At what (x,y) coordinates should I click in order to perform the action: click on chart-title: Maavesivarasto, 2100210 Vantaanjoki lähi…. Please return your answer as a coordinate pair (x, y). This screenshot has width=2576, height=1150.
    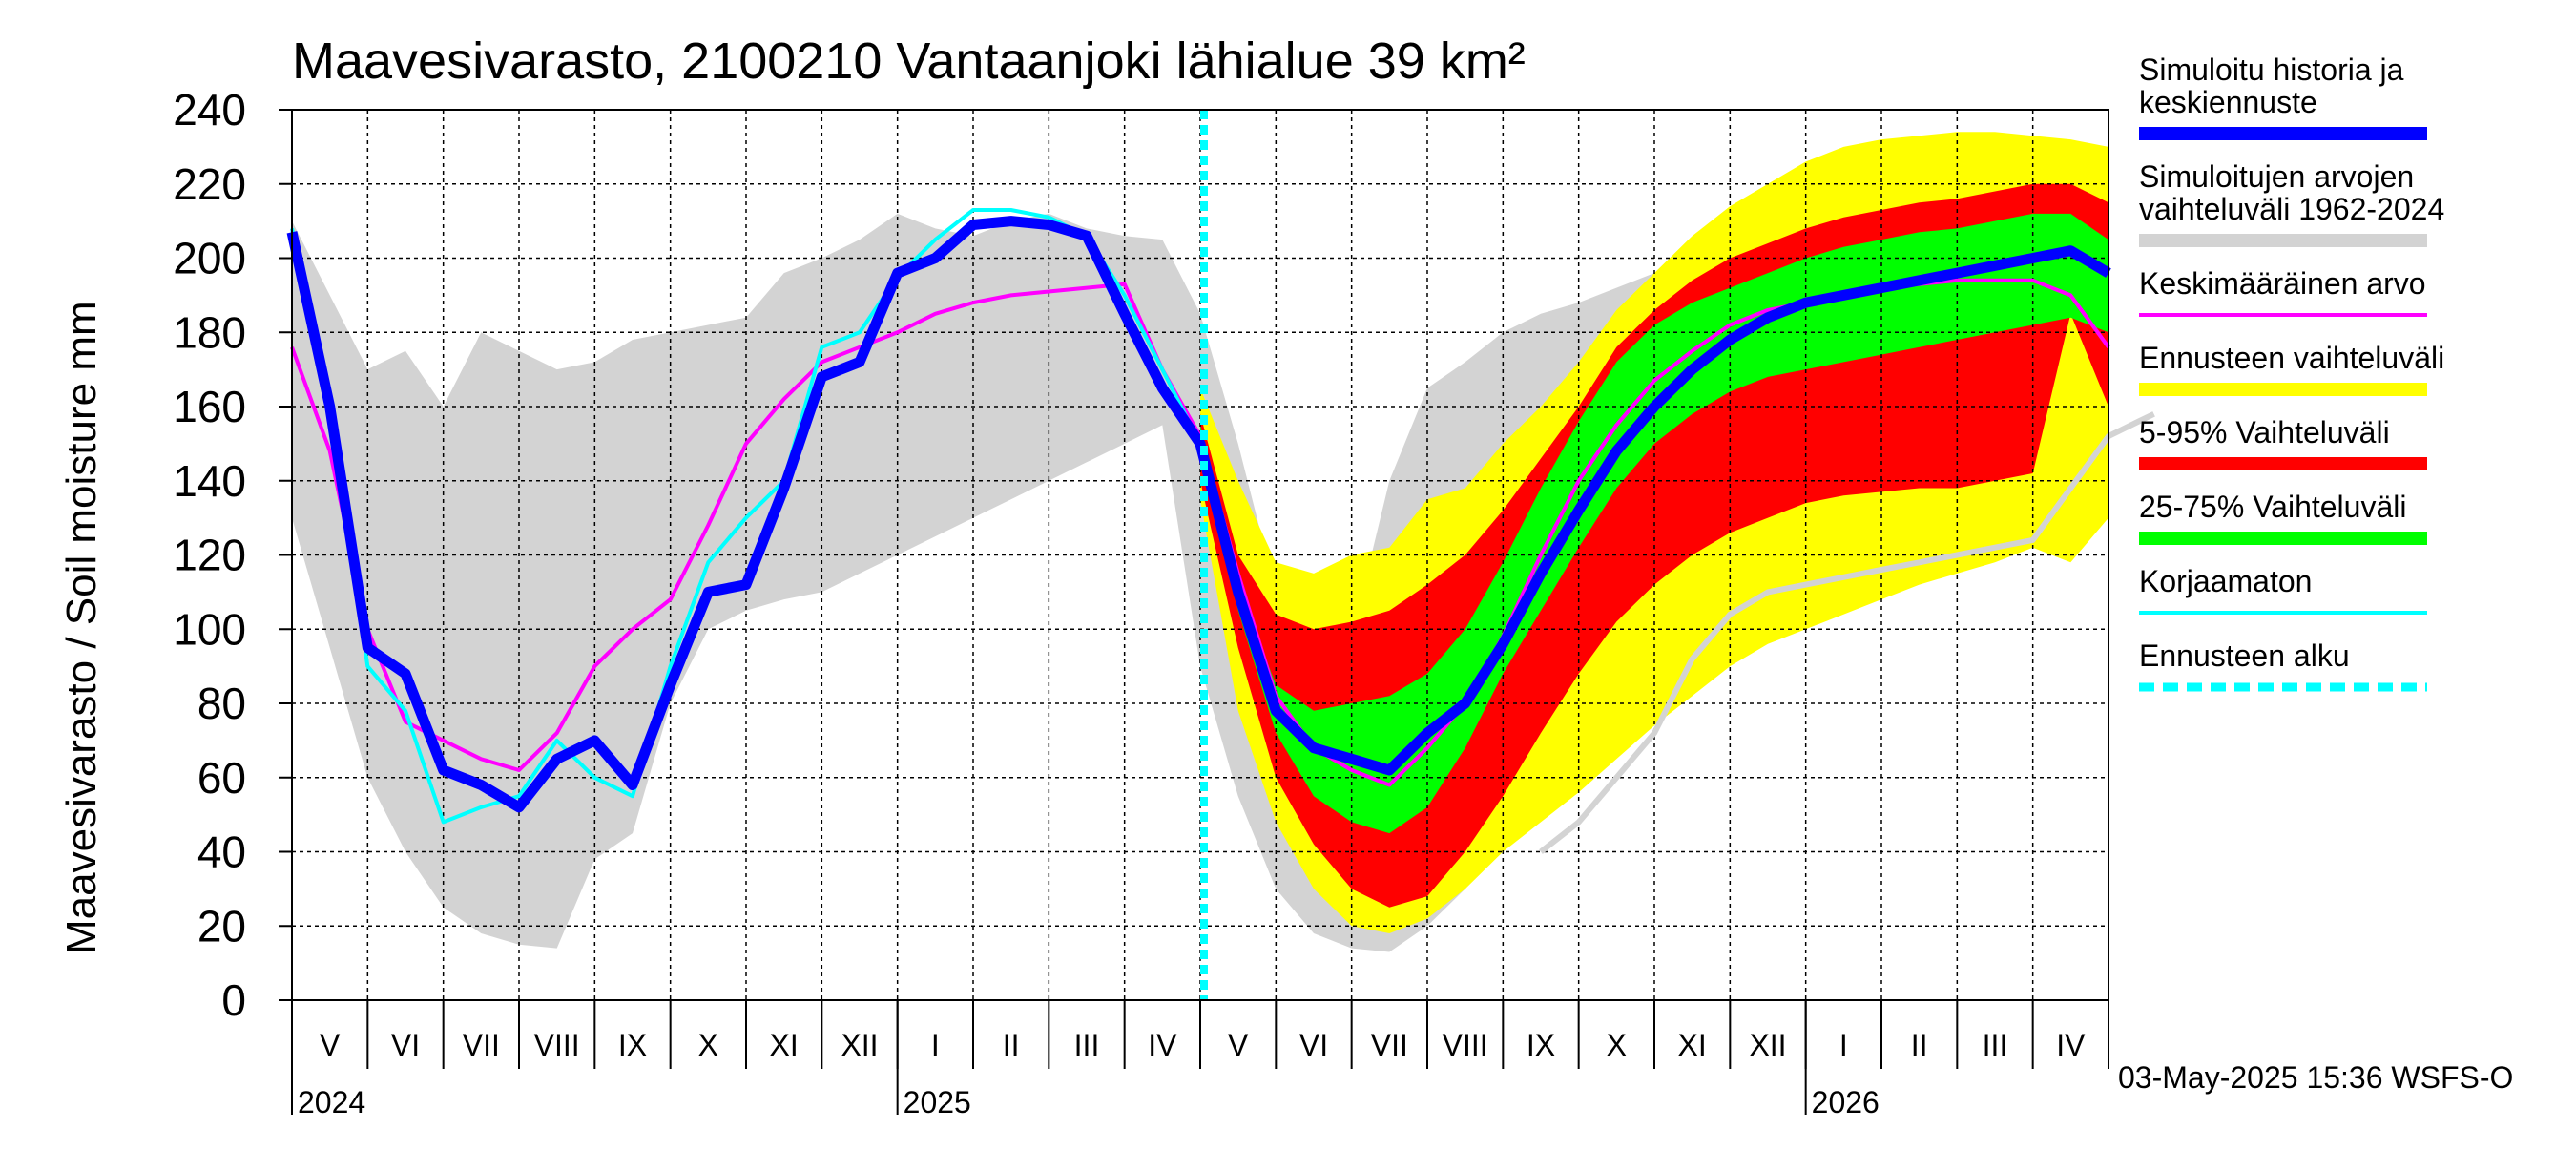
    Looking at the image, I should click on (909, 61).